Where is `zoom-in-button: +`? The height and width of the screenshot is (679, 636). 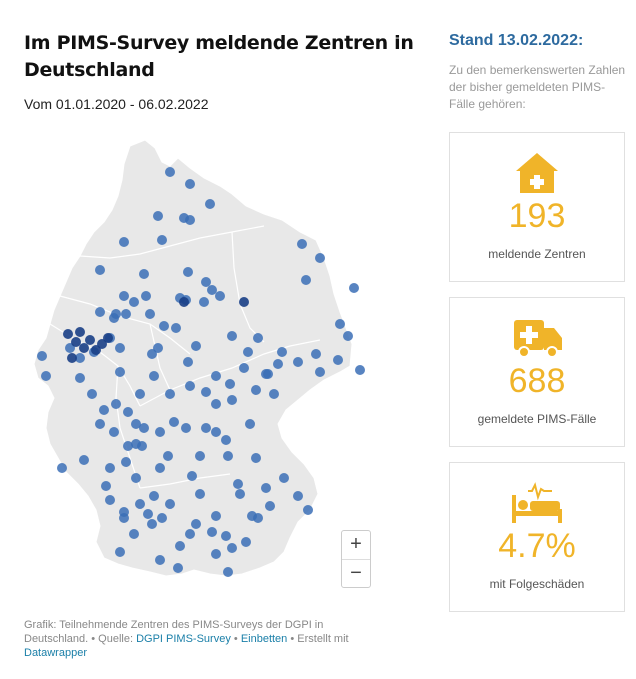
zoom-in-button: + is located at coordinates (356, 544).